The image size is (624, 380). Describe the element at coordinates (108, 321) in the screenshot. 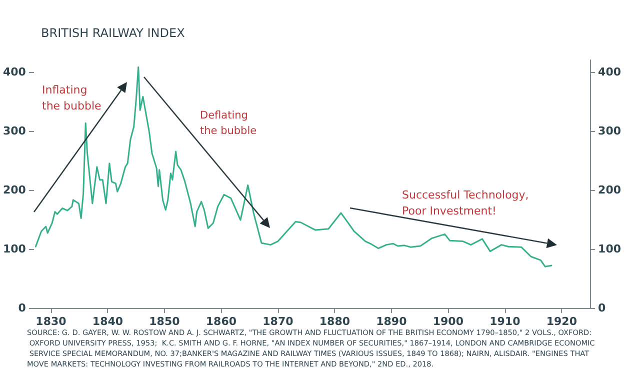

I see `x-tick-label: 1840` at that location.